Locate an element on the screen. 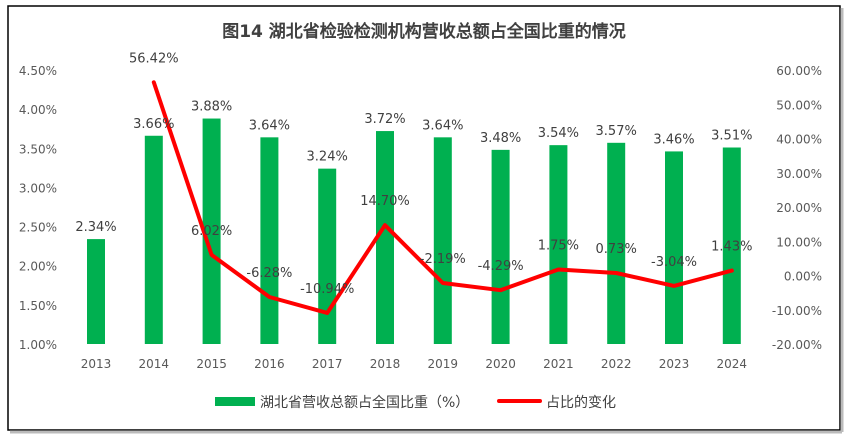 This screenshot has width=849, height=442. x-tick: 2020 is located at coordinates (500, 364).